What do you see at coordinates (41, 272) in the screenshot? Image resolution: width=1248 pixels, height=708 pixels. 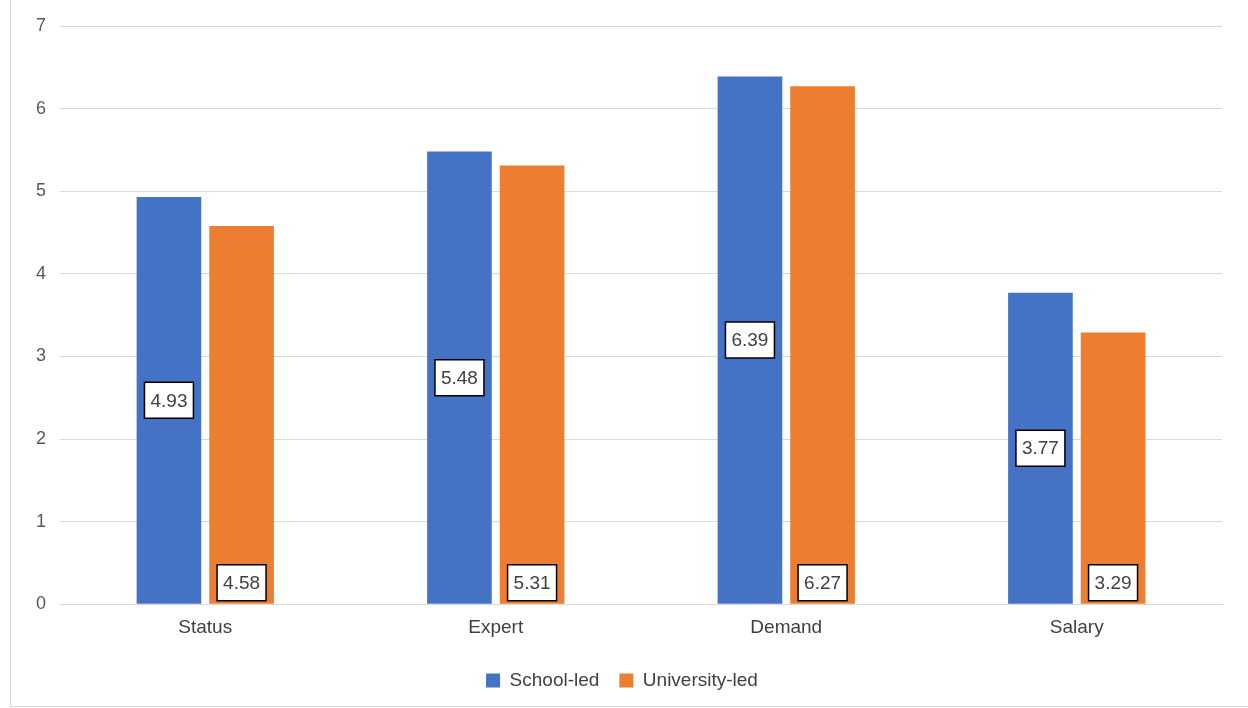 I see `y-tick-label: 4` at bounding box center [41, 272].